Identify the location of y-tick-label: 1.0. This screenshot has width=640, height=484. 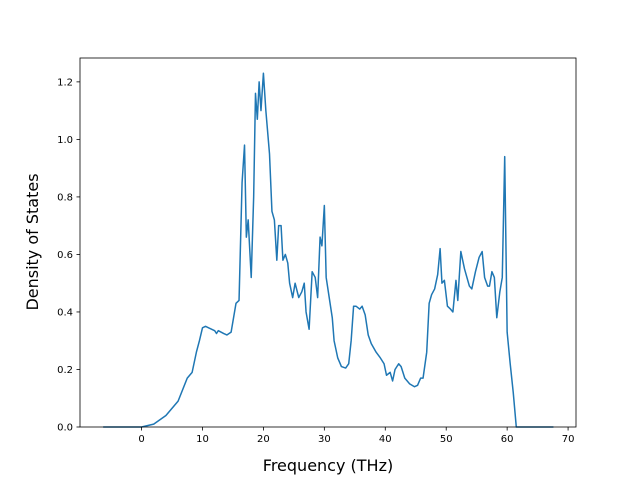
(65, 140).